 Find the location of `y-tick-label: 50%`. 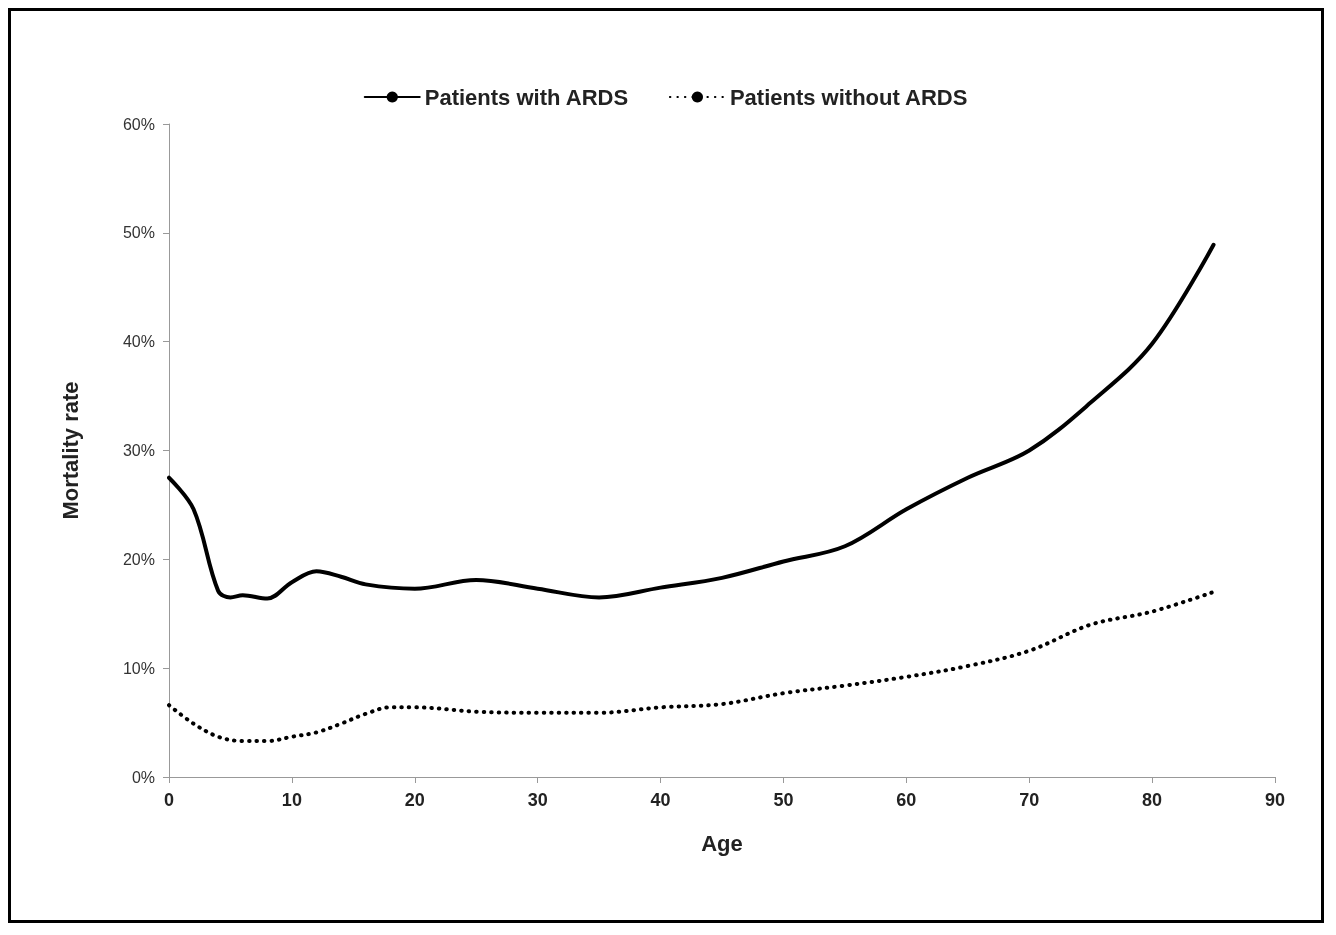

y-tick-label: 50% is located at coordinates (138, 233).